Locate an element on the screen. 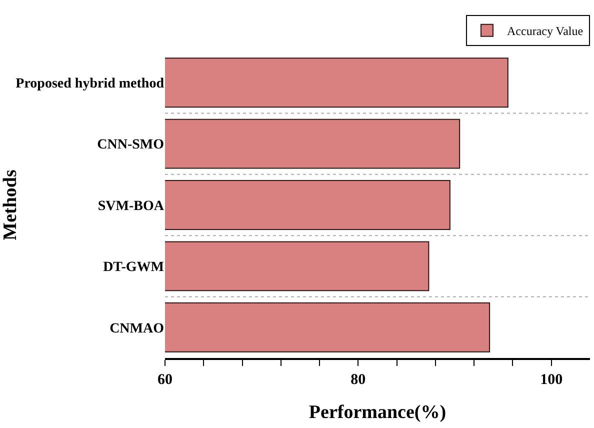  y-tick-label: CNMAO is located at coordinates (137, 328).